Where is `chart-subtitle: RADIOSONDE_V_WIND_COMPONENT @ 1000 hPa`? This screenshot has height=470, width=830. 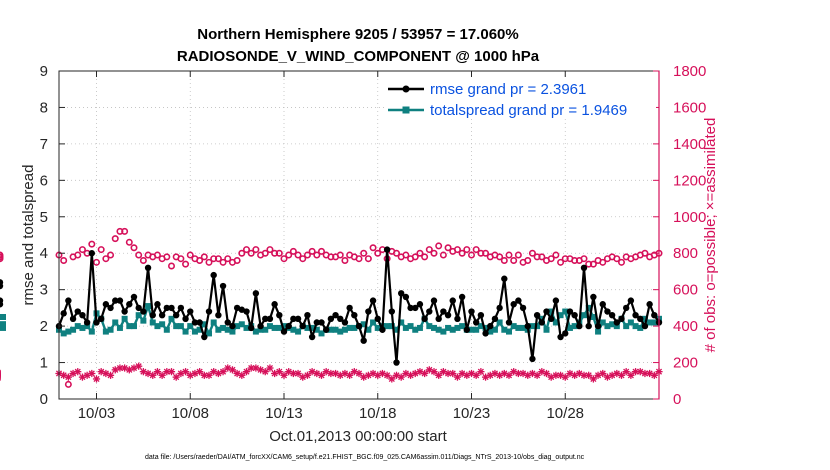 chart-subtitle: RADIOSONDE_V_WIND_COMPONENT @ 1000 hPa is located at coordinates (358, 56).